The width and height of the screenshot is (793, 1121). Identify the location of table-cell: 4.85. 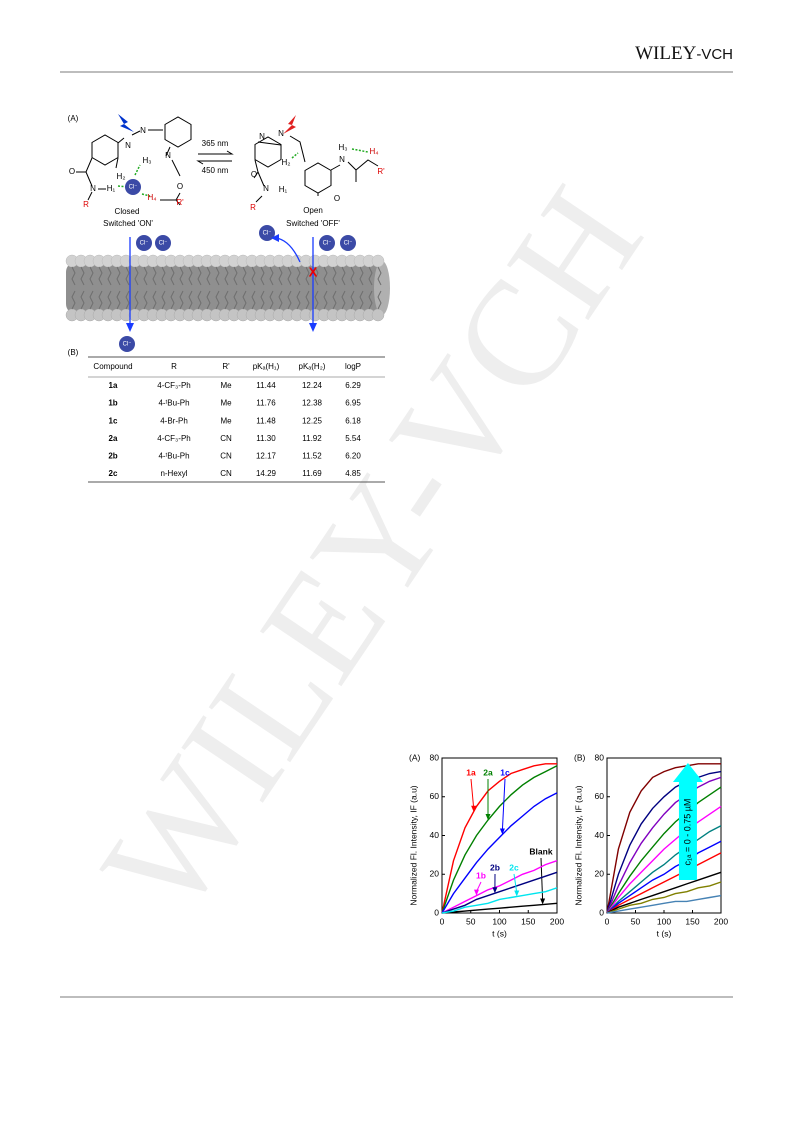
(353, 473).